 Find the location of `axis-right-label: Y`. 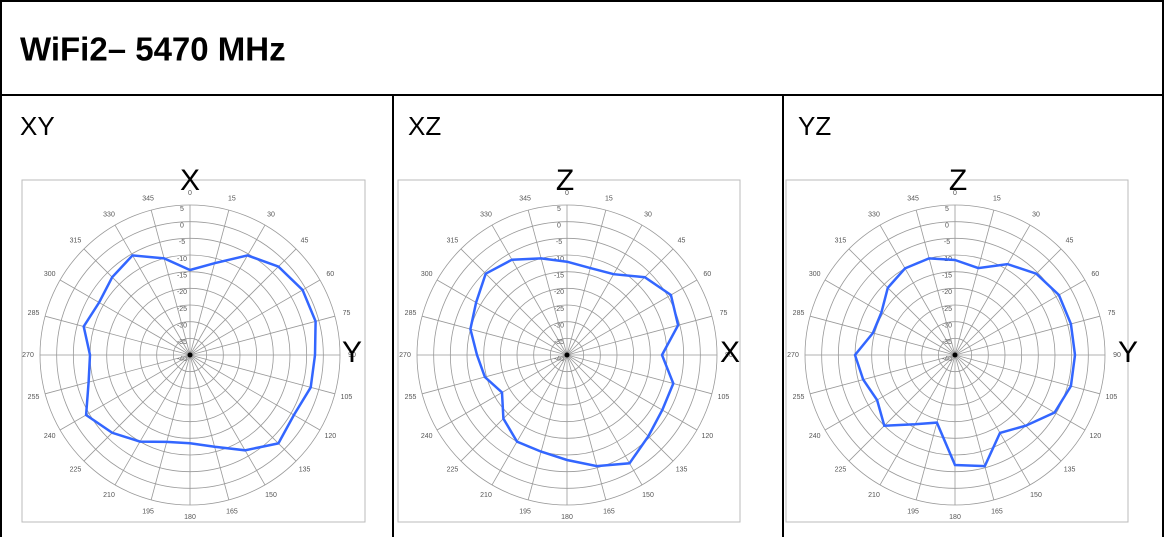

axis-right-label: Y is located at coordinates (1128, 352).